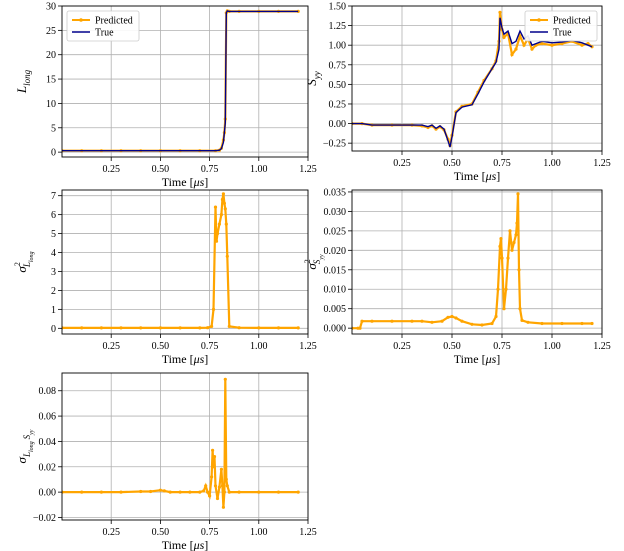 Image resolution: width=624 pixels, height=551 pixels. I want to click on y-tick-label: 0.035, so click(335, 192).